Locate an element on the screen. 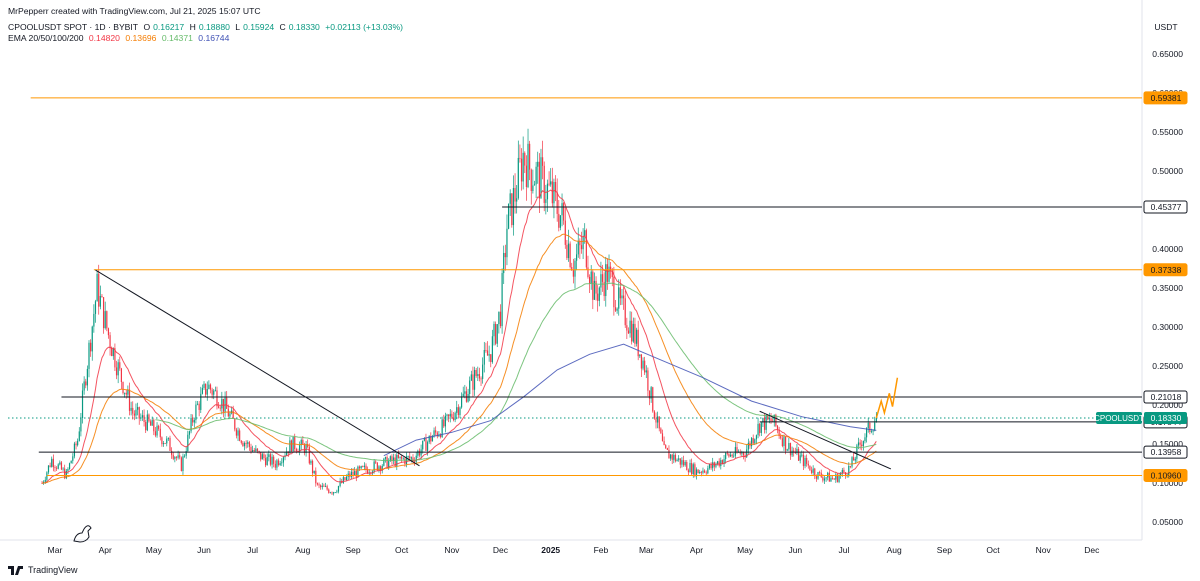 The height and width of the screenshot is (581, 1200). time-tick-label: Sep is located at coordinates (944, 550).